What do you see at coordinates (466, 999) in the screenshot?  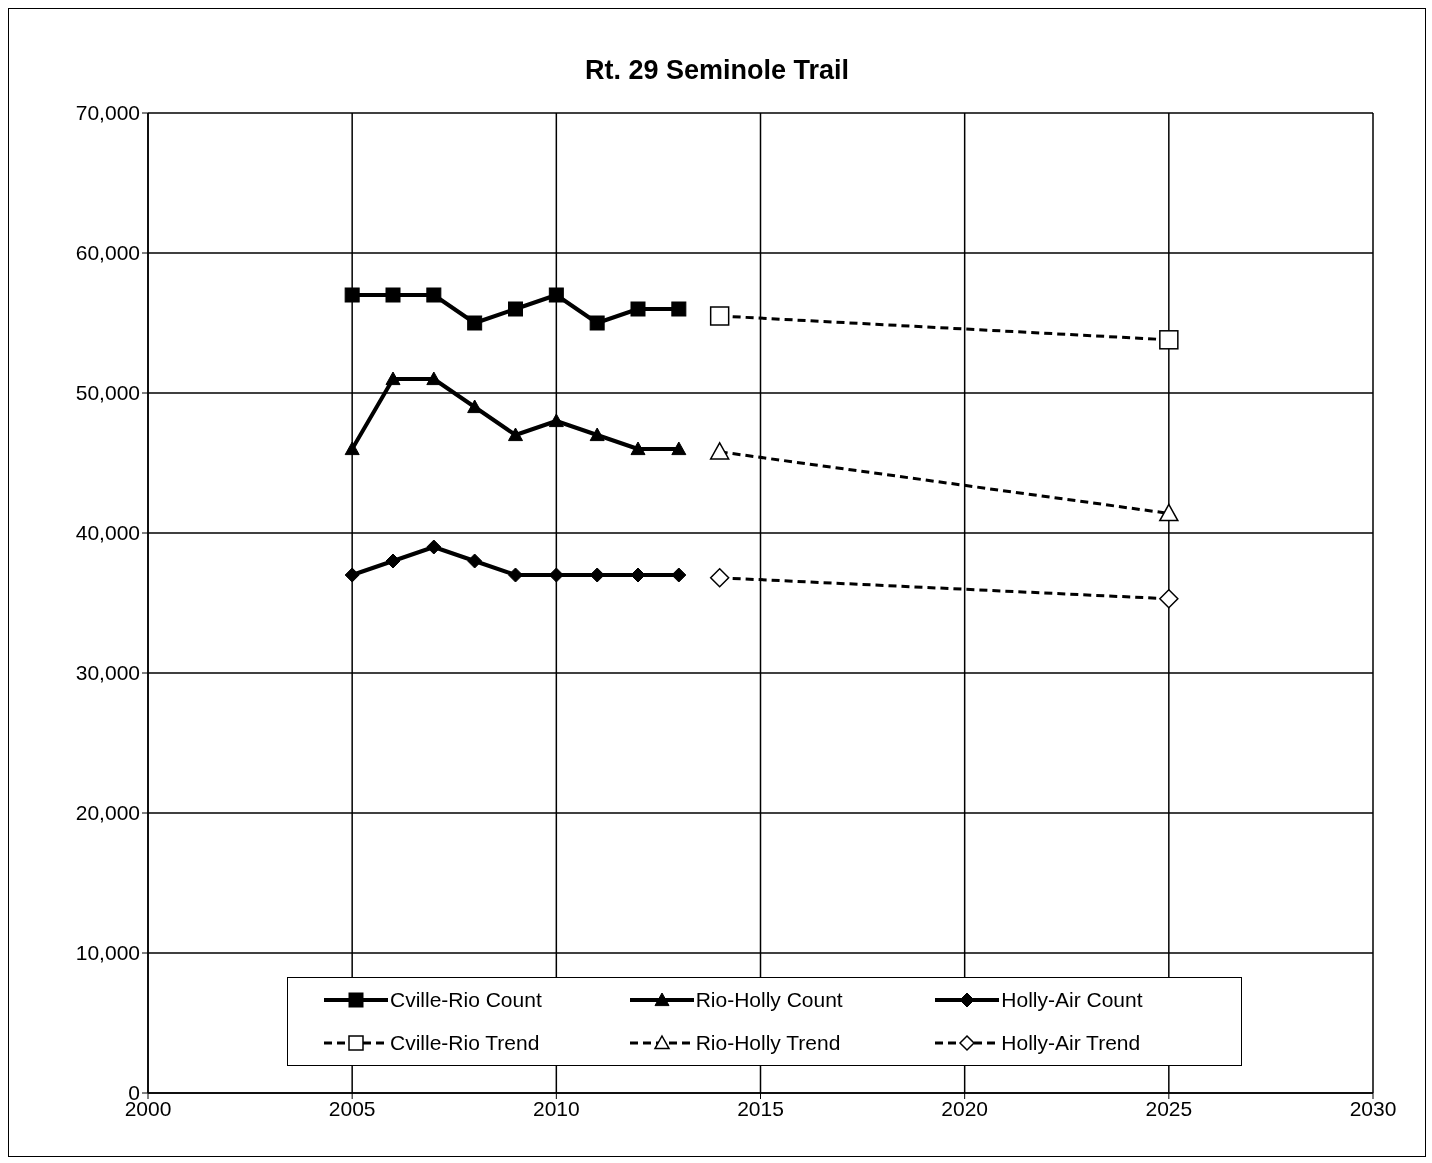 I see `legend-label: Cville-Rio Count` at bounding box center [466, 999].